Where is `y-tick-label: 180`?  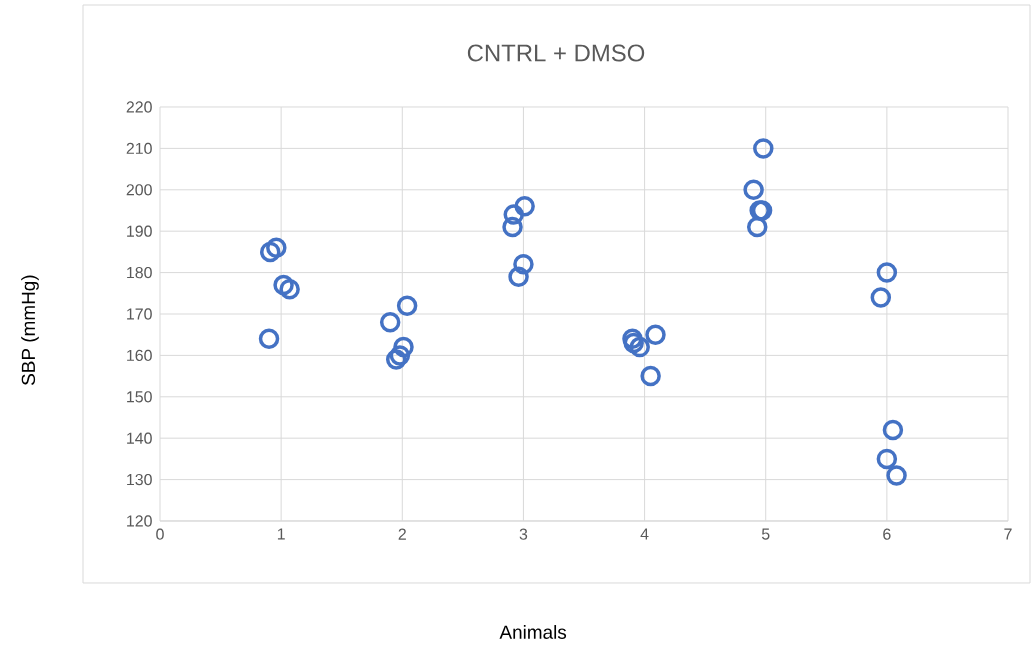
y-tick-label: 180 is located at coordinates (139, 272).